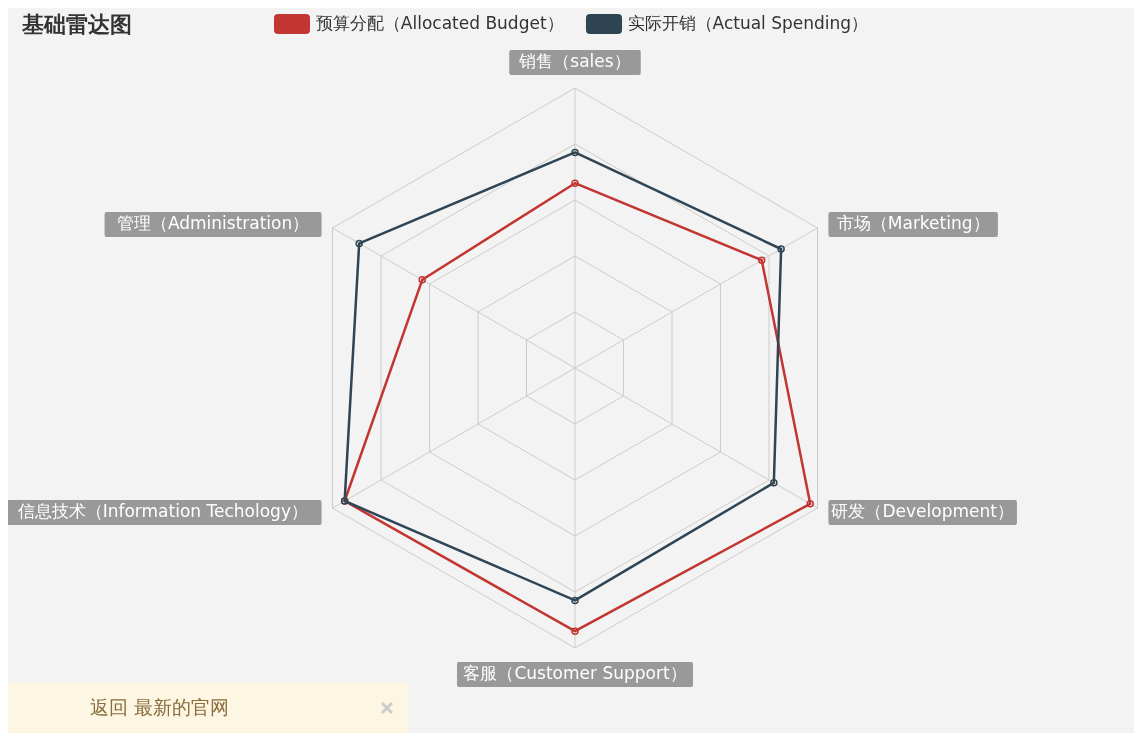 The height and width of the screenshot is (739, 1142). I want to click on spoke-label: 信息技术（Information Techology）, so click(162, 511).